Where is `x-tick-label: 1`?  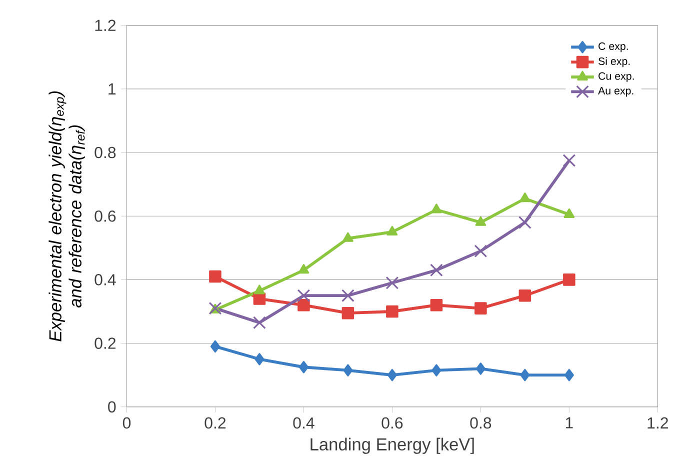
x-tick-label: 1 is located at coordinates (569, 422).